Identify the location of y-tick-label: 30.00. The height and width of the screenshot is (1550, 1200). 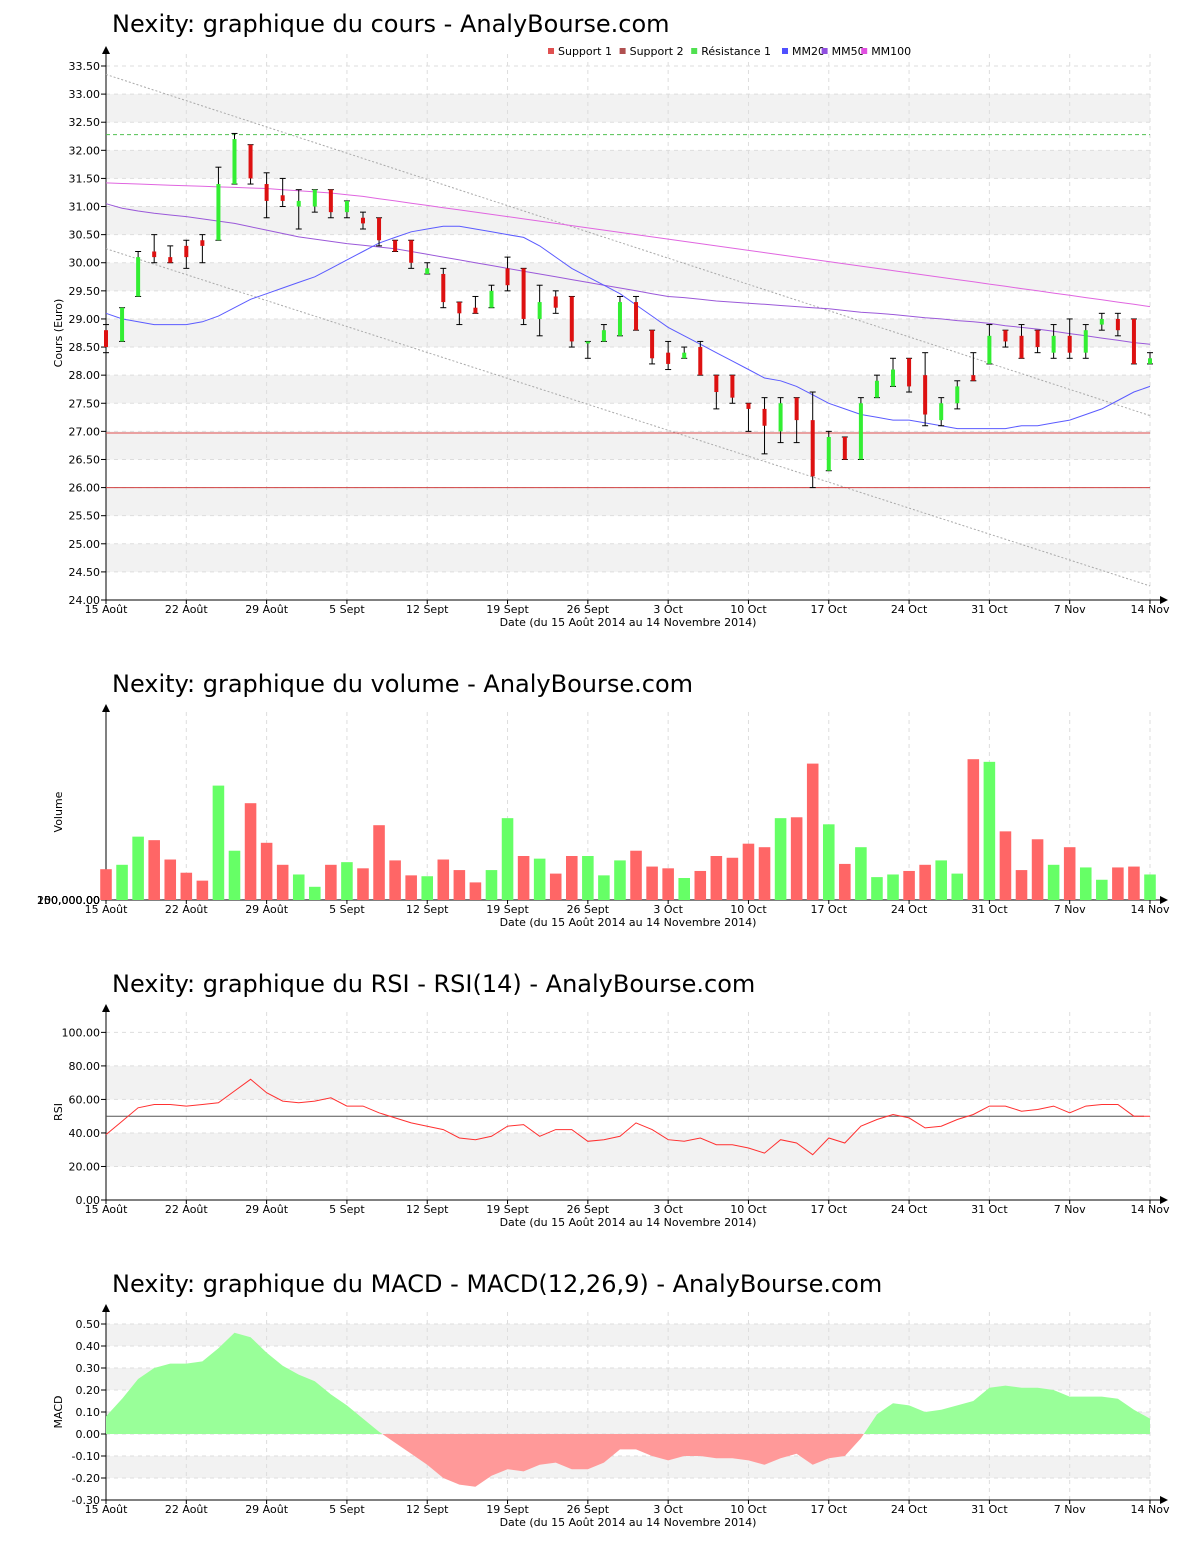
(85, 263).